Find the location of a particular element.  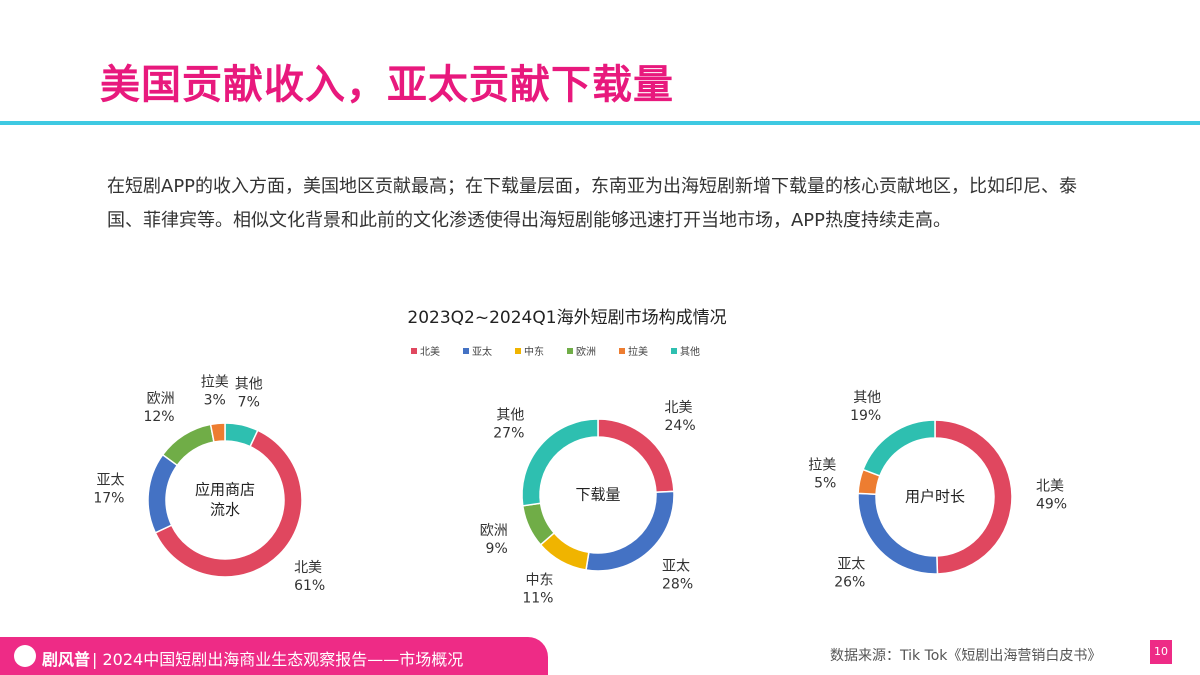

legend-label: 欧洲 is located at coordinates (586, 352).